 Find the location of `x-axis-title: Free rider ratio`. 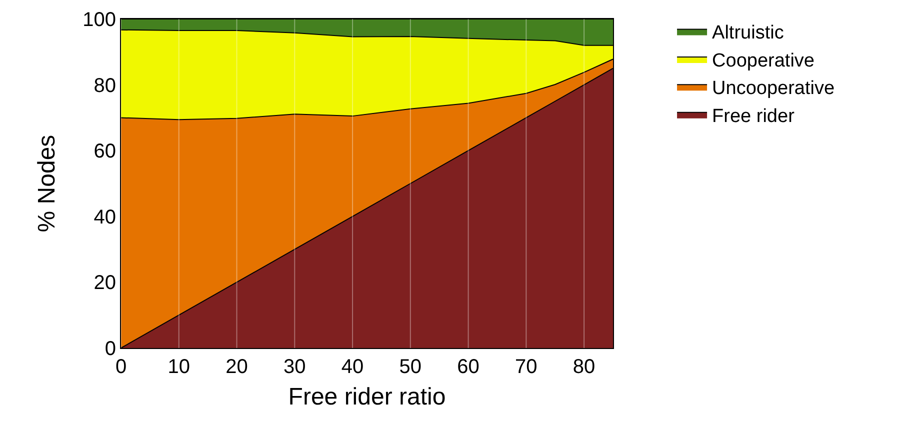

x-axis-title: Free rider ratio is located at coordinates (367, 396).